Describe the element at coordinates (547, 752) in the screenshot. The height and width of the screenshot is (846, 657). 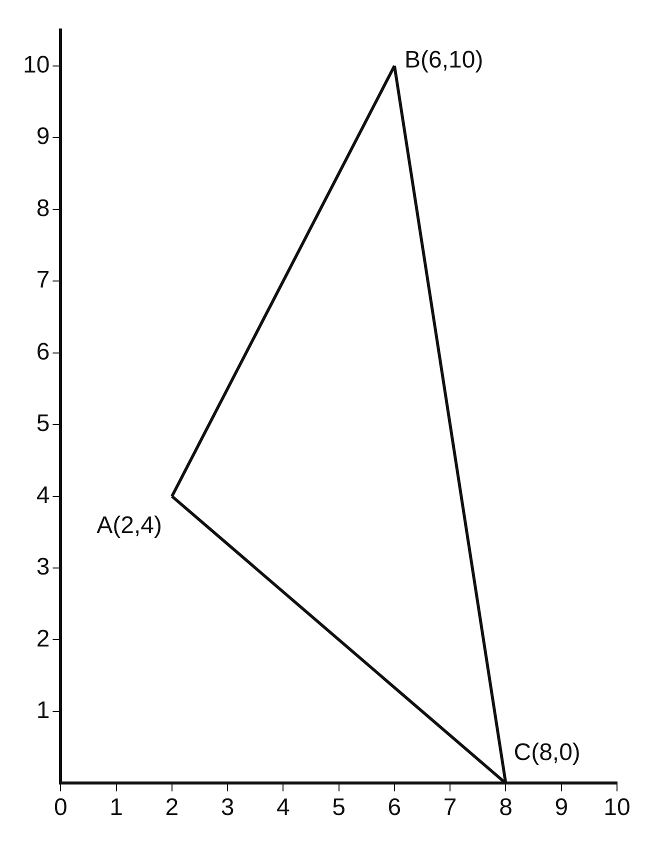
I see `annotation: C(8,0)` at that location.